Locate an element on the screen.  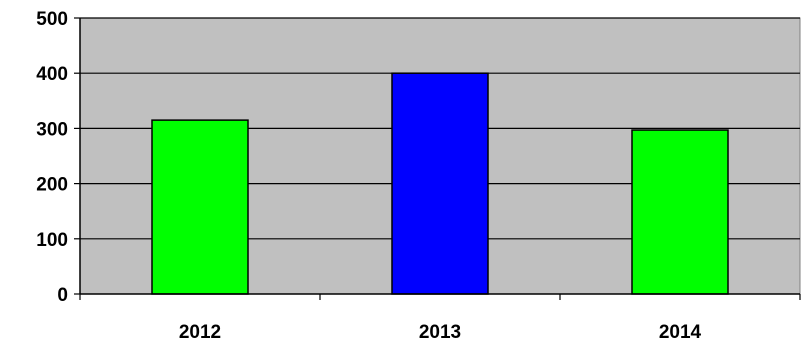
x-tick-label-2013: 2013 is located at coordinates (440, 332).